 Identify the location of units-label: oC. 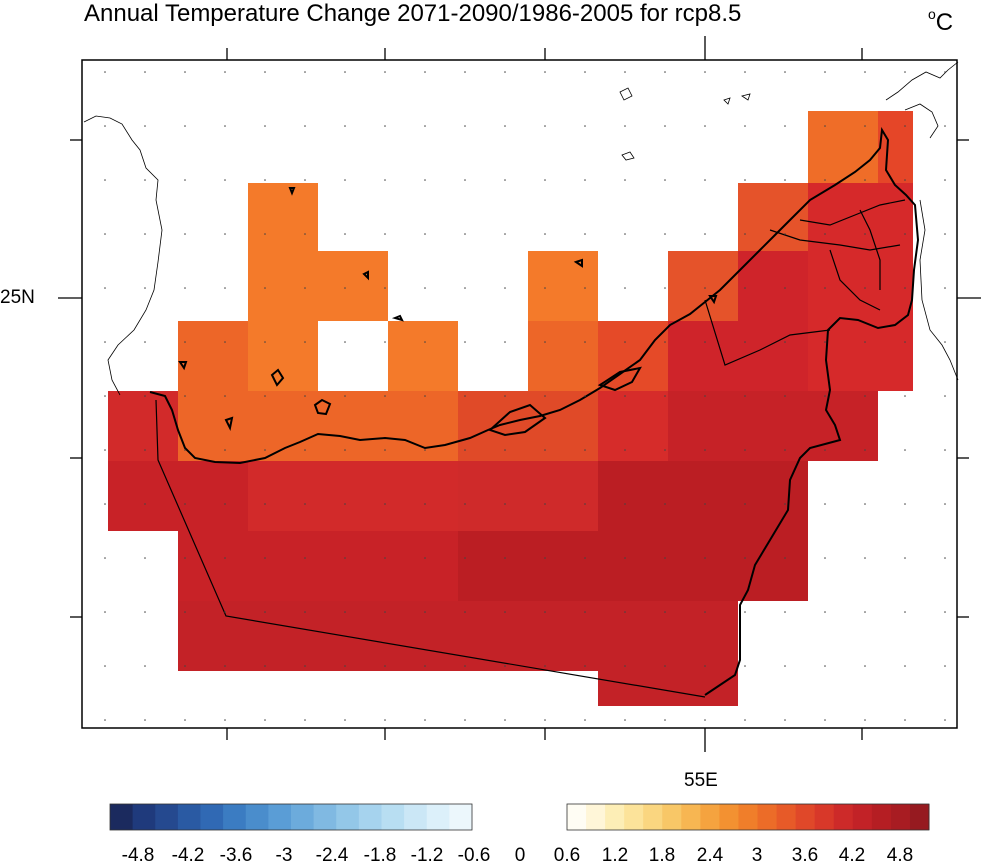
(940, 19).